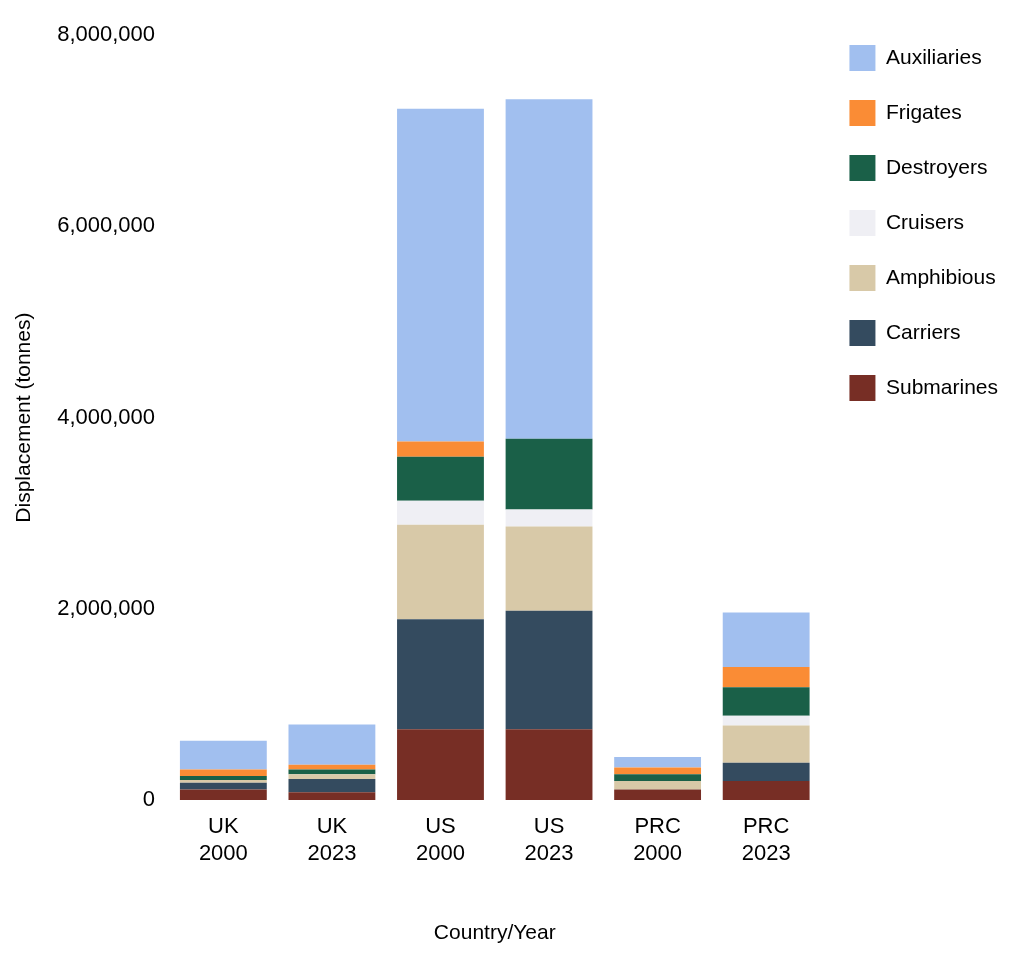 This screenshot has width=1013, height=962. I want to click on legend-label: Carriers, so click(923, 331).